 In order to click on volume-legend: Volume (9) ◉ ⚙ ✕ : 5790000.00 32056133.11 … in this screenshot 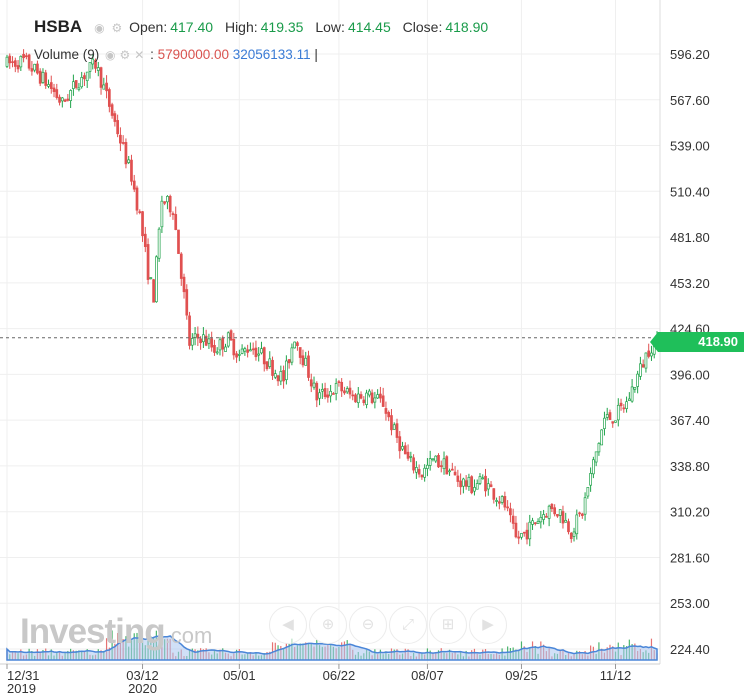, I will do `click(176, 54)`.